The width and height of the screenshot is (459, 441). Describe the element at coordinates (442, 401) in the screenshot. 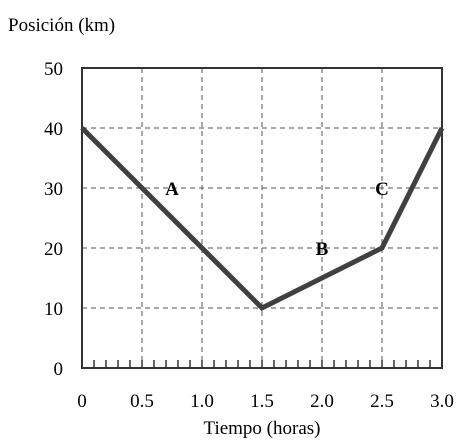

I see `x-tick-label: 3.0` at that location.